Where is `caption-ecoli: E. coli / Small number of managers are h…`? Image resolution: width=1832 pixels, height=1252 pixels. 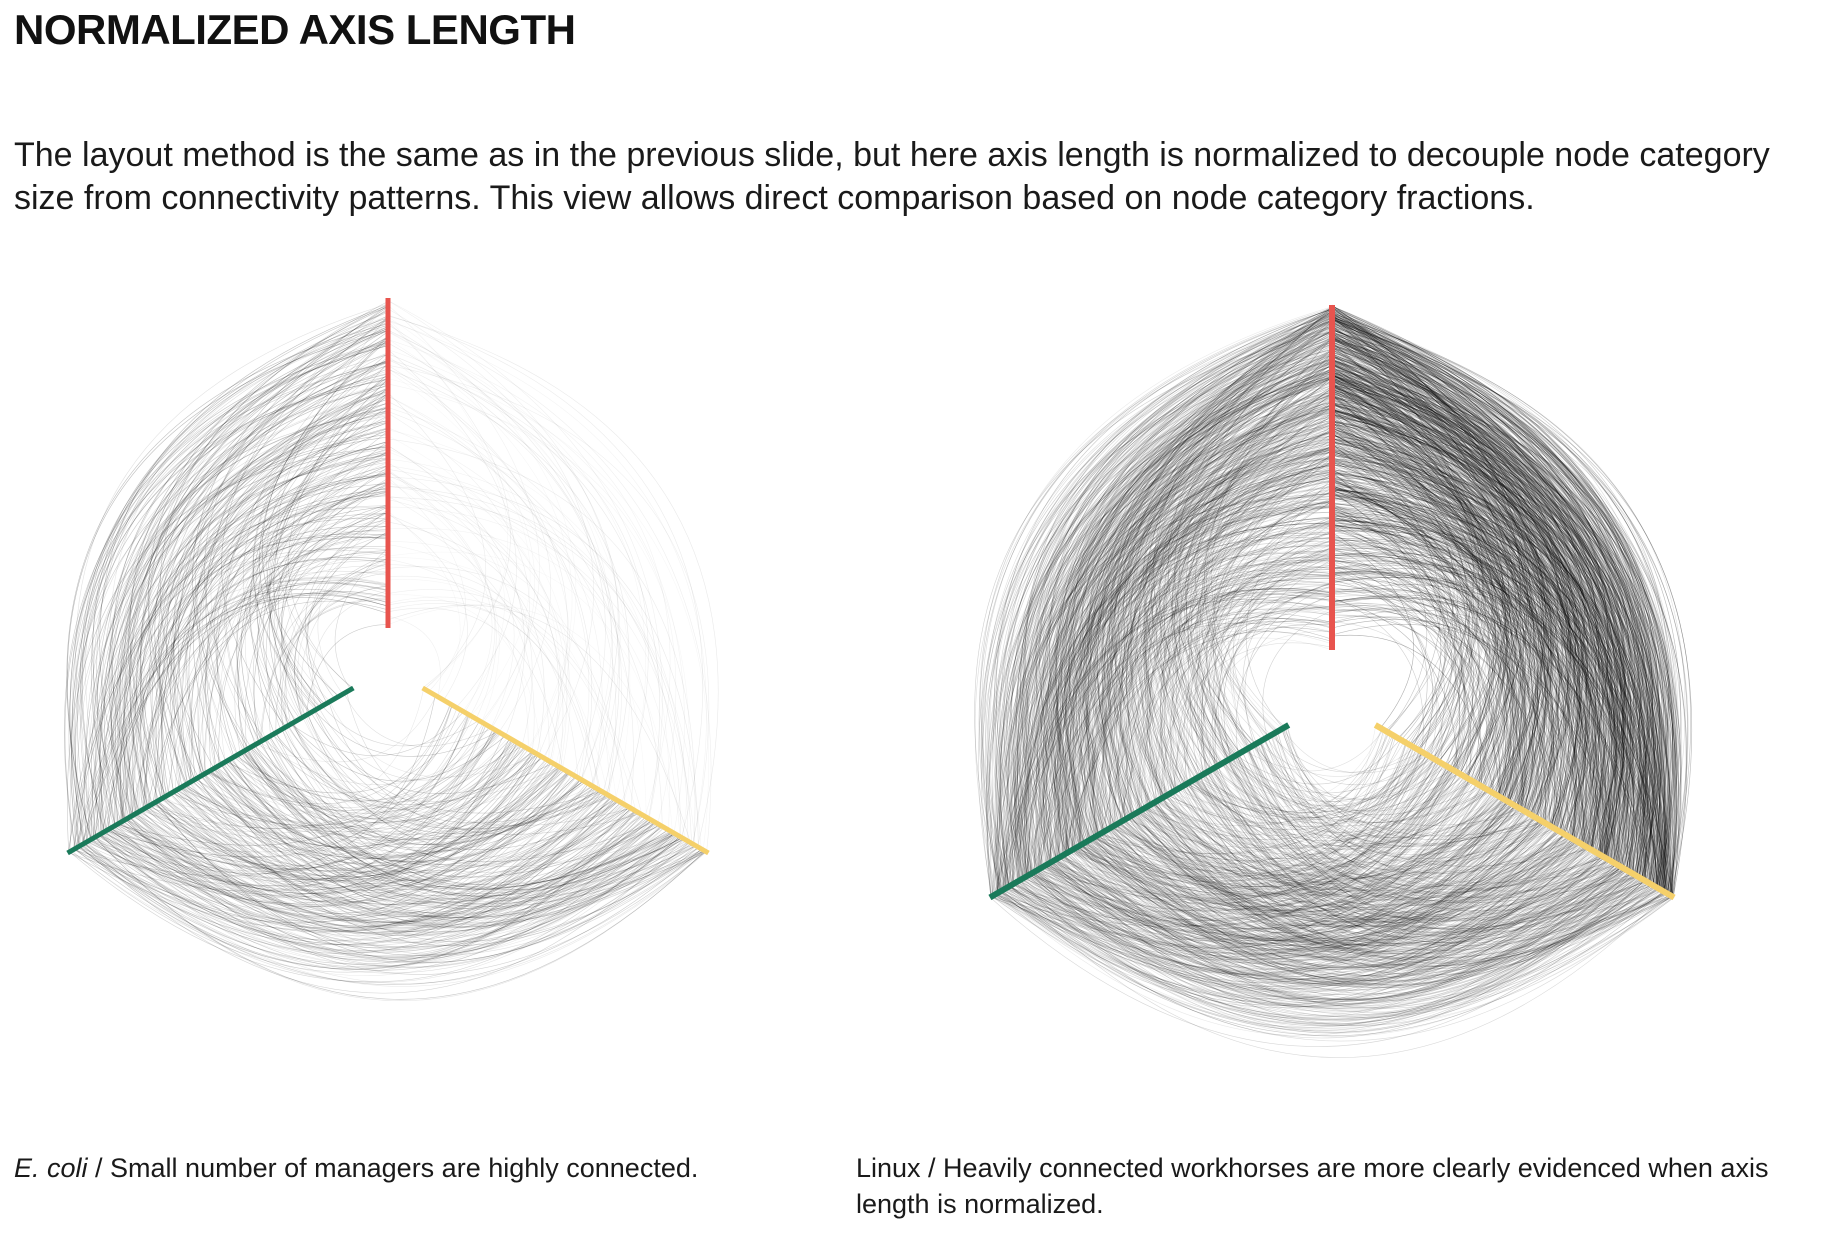 caption-ecoli: E. coli / Small number of managers are h… is located at coordinates (424, 1168).